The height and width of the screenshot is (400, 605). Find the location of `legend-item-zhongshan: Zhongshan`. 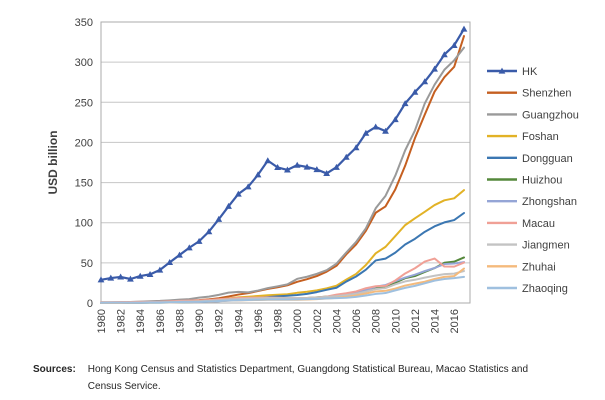

legend-item-zhongshan: Zhongshan is located at coordinates (532, 202).